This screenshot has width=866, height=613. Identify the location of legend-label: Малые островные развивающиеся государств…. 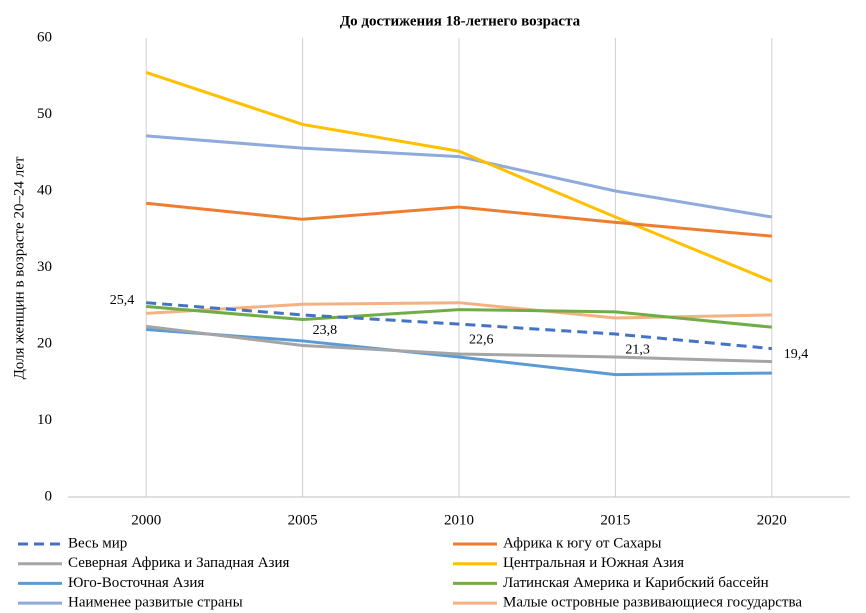
(652, 603).